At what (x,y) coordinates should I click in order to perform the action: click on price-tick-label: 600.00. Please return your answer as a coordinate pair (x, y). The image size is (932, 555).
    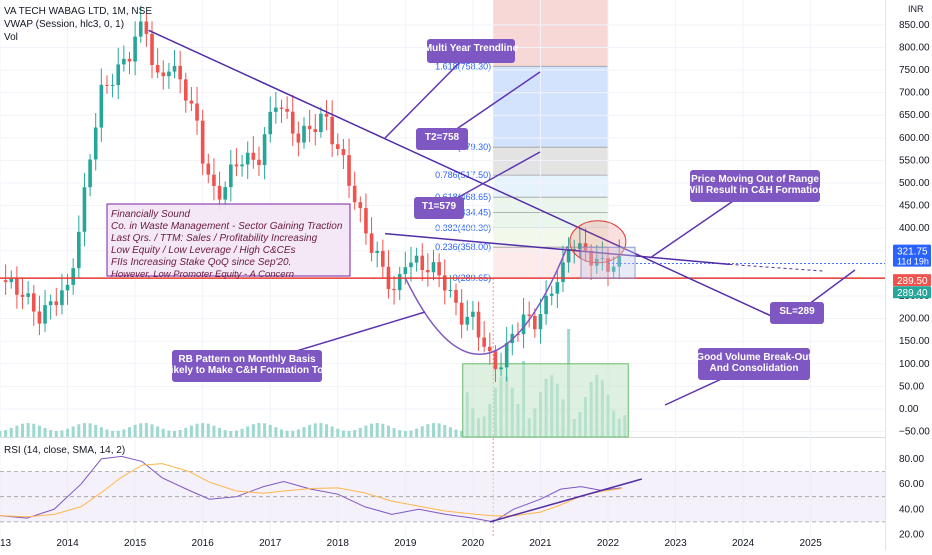
    Looking at the image, I should click on (914, 138).